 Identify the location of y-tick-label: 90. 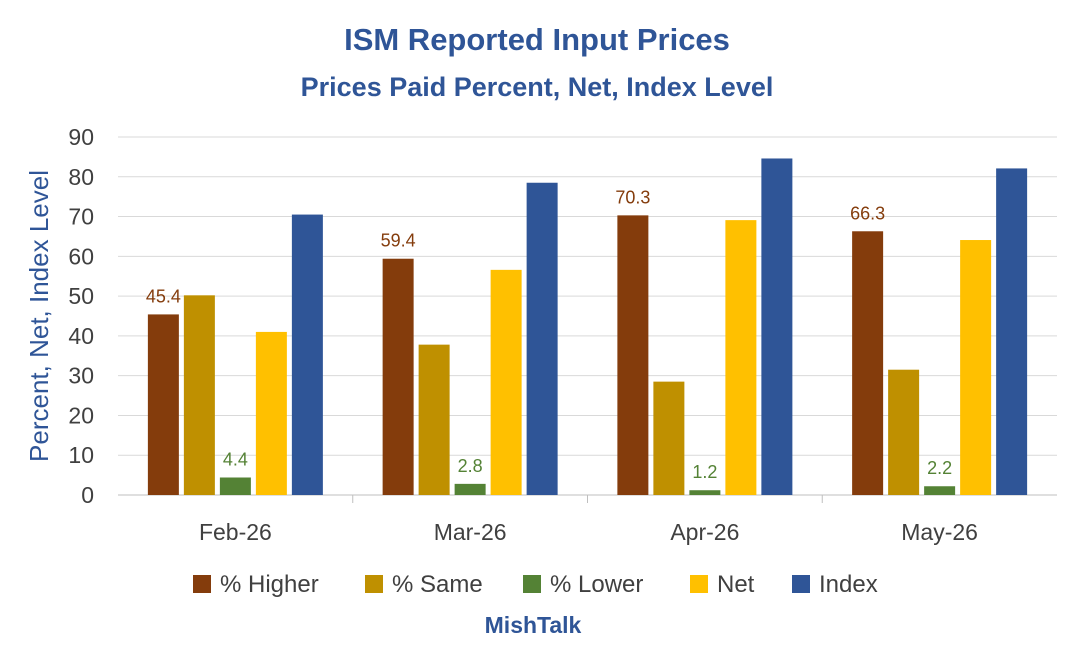
(81, 137).